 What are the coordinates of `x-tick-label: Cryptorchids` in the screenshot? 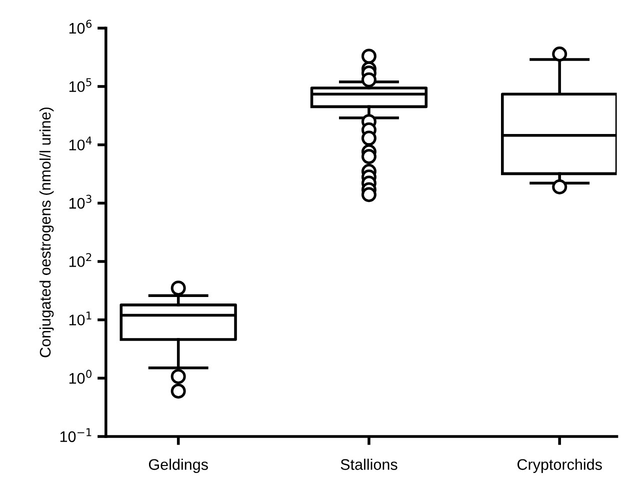 It's located at (559, 465).